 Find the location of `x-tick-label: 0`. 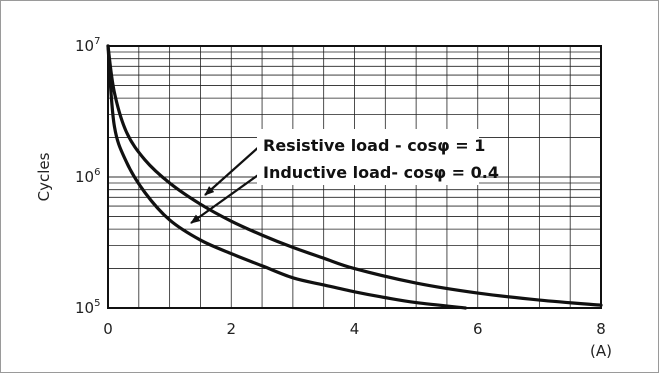

x-tick-label: 0 is located at coordinates (108, 329).